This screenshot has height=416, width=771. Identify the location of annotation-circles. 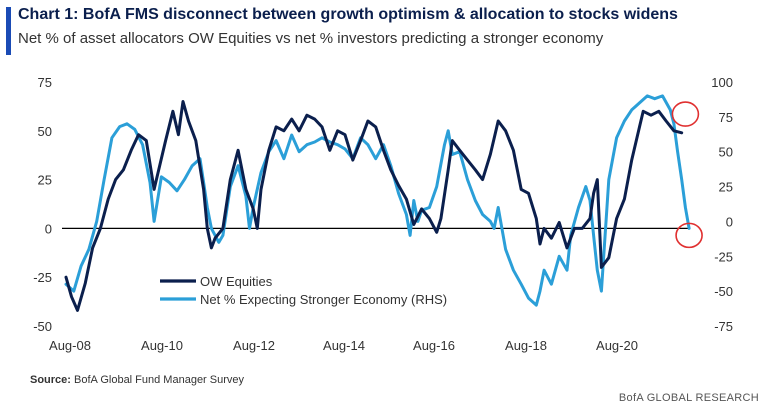
(687, 175).